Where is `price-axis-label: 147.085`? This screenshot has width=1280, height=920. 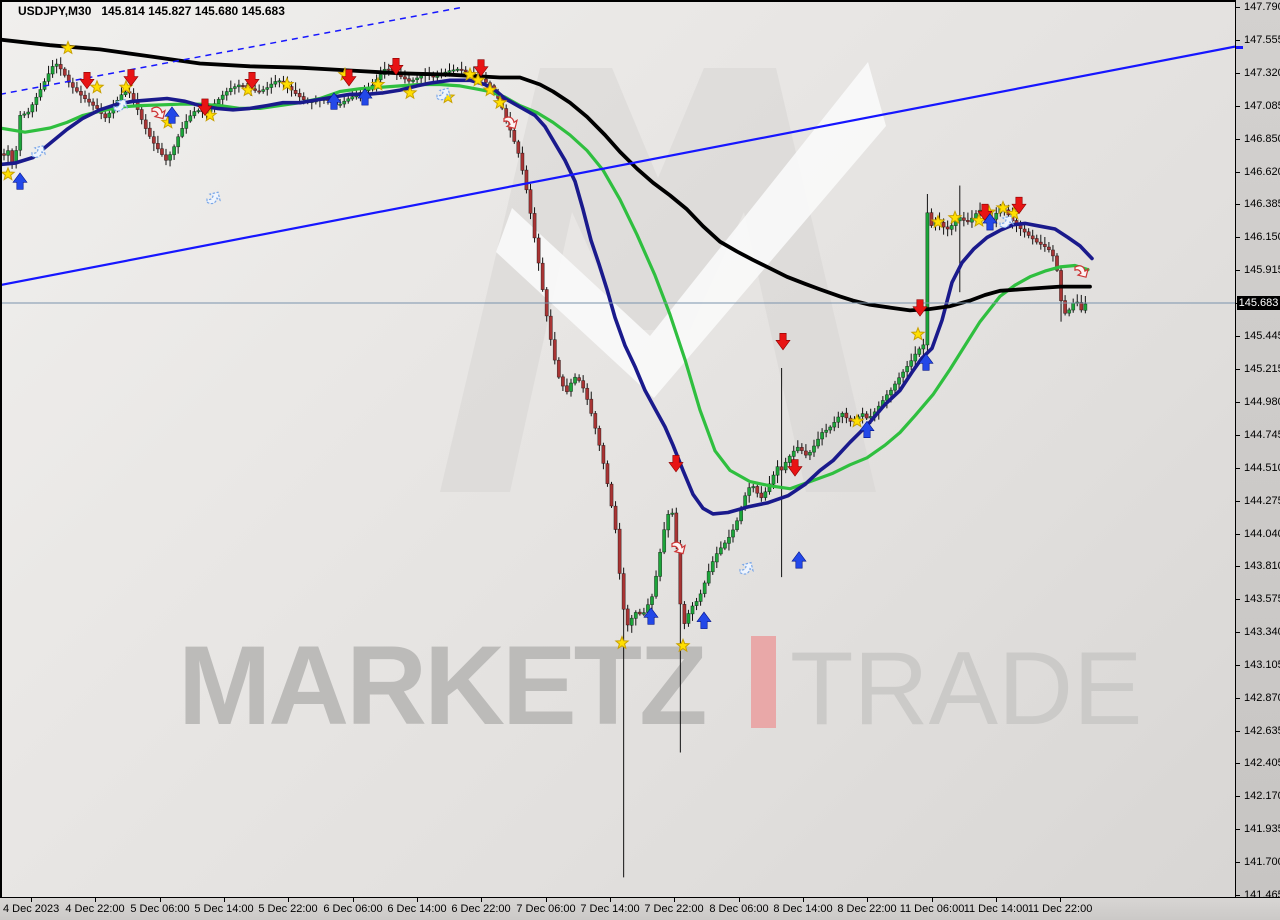 price-axis-label: 147.085 is located at coordinates (1262, 106).